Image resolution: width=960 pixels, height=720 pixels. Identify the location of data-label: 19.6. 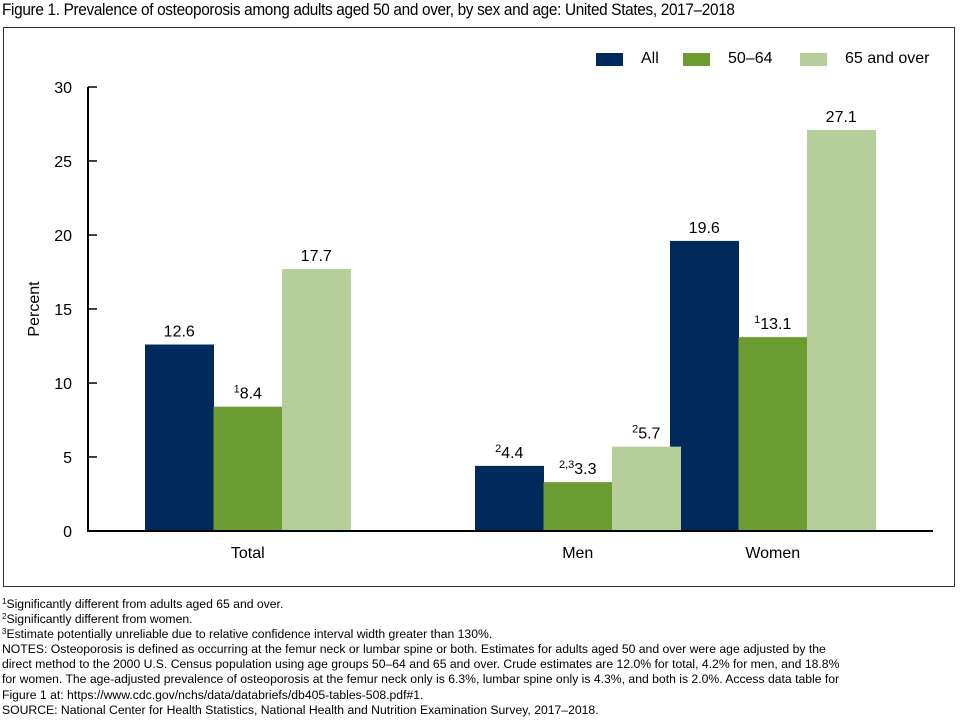
(704, 228).